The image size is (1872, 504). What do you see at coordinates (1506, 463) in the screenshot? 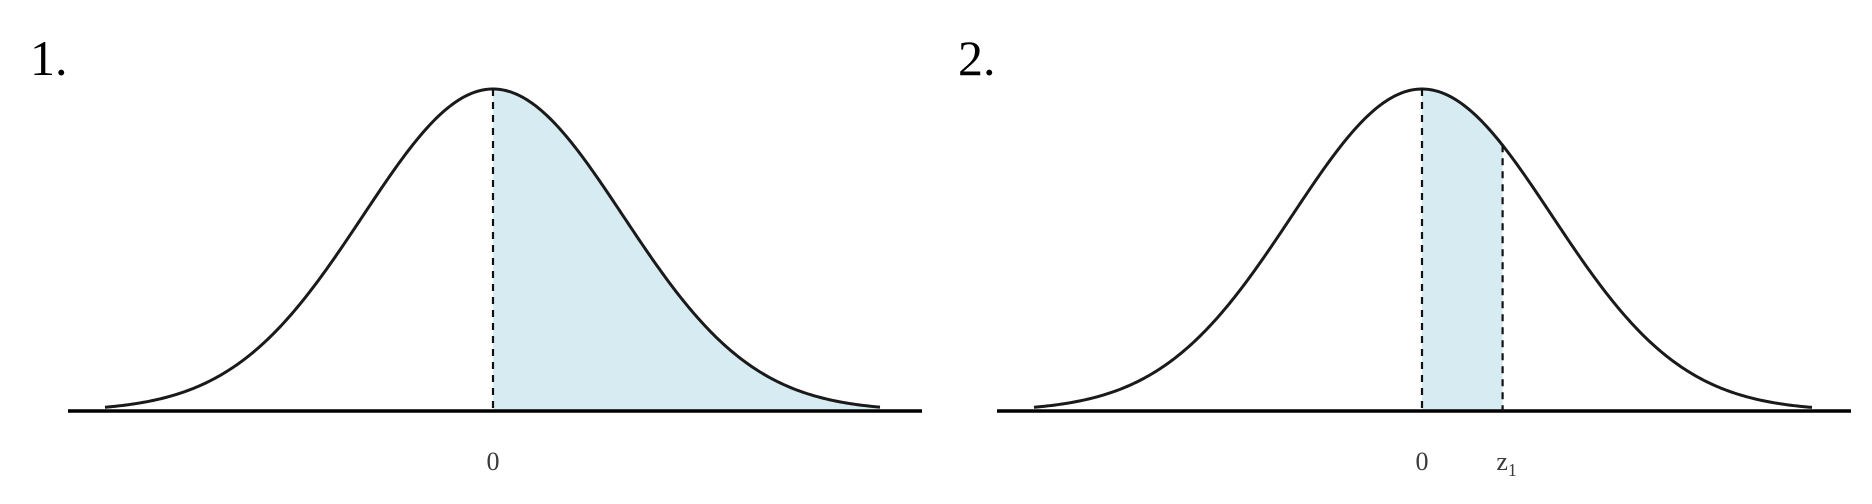
I see `panel-2-tick-z1: z1` at bounding box center [1506, 463].